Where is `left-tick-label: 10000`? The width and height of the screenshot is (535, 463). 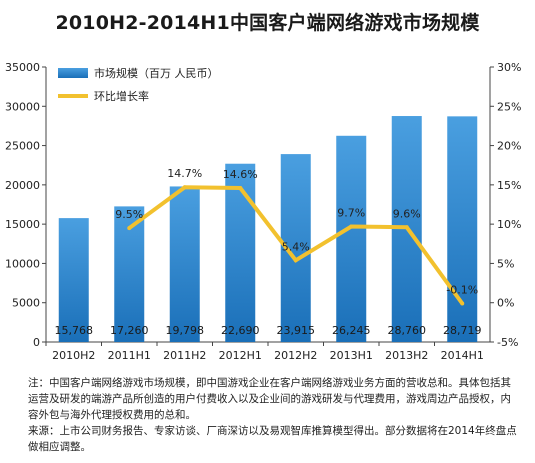 left-tick-label: 10000 is located at coordinates (22, 263).